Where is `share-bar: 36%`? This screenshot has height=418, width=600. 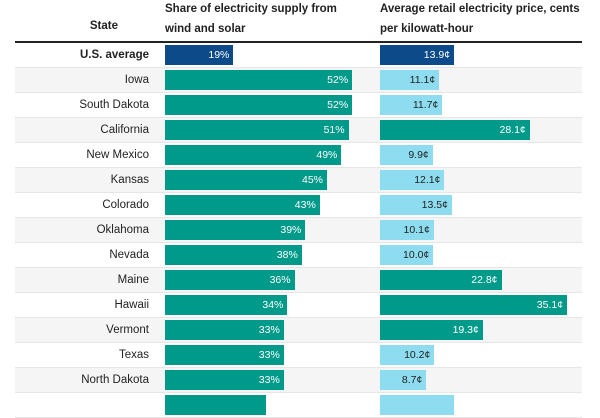 share-bar: 36% is located at coordinates (230, 280).